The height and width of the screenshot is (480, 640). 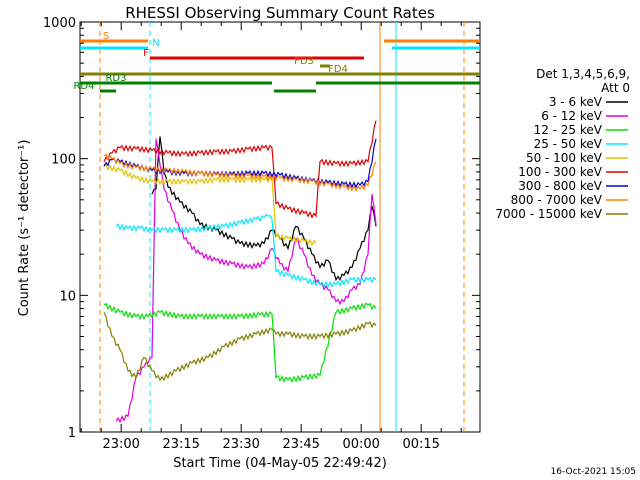 I want to click on x-tick-label: 00:15, so click(x=420, y=444).